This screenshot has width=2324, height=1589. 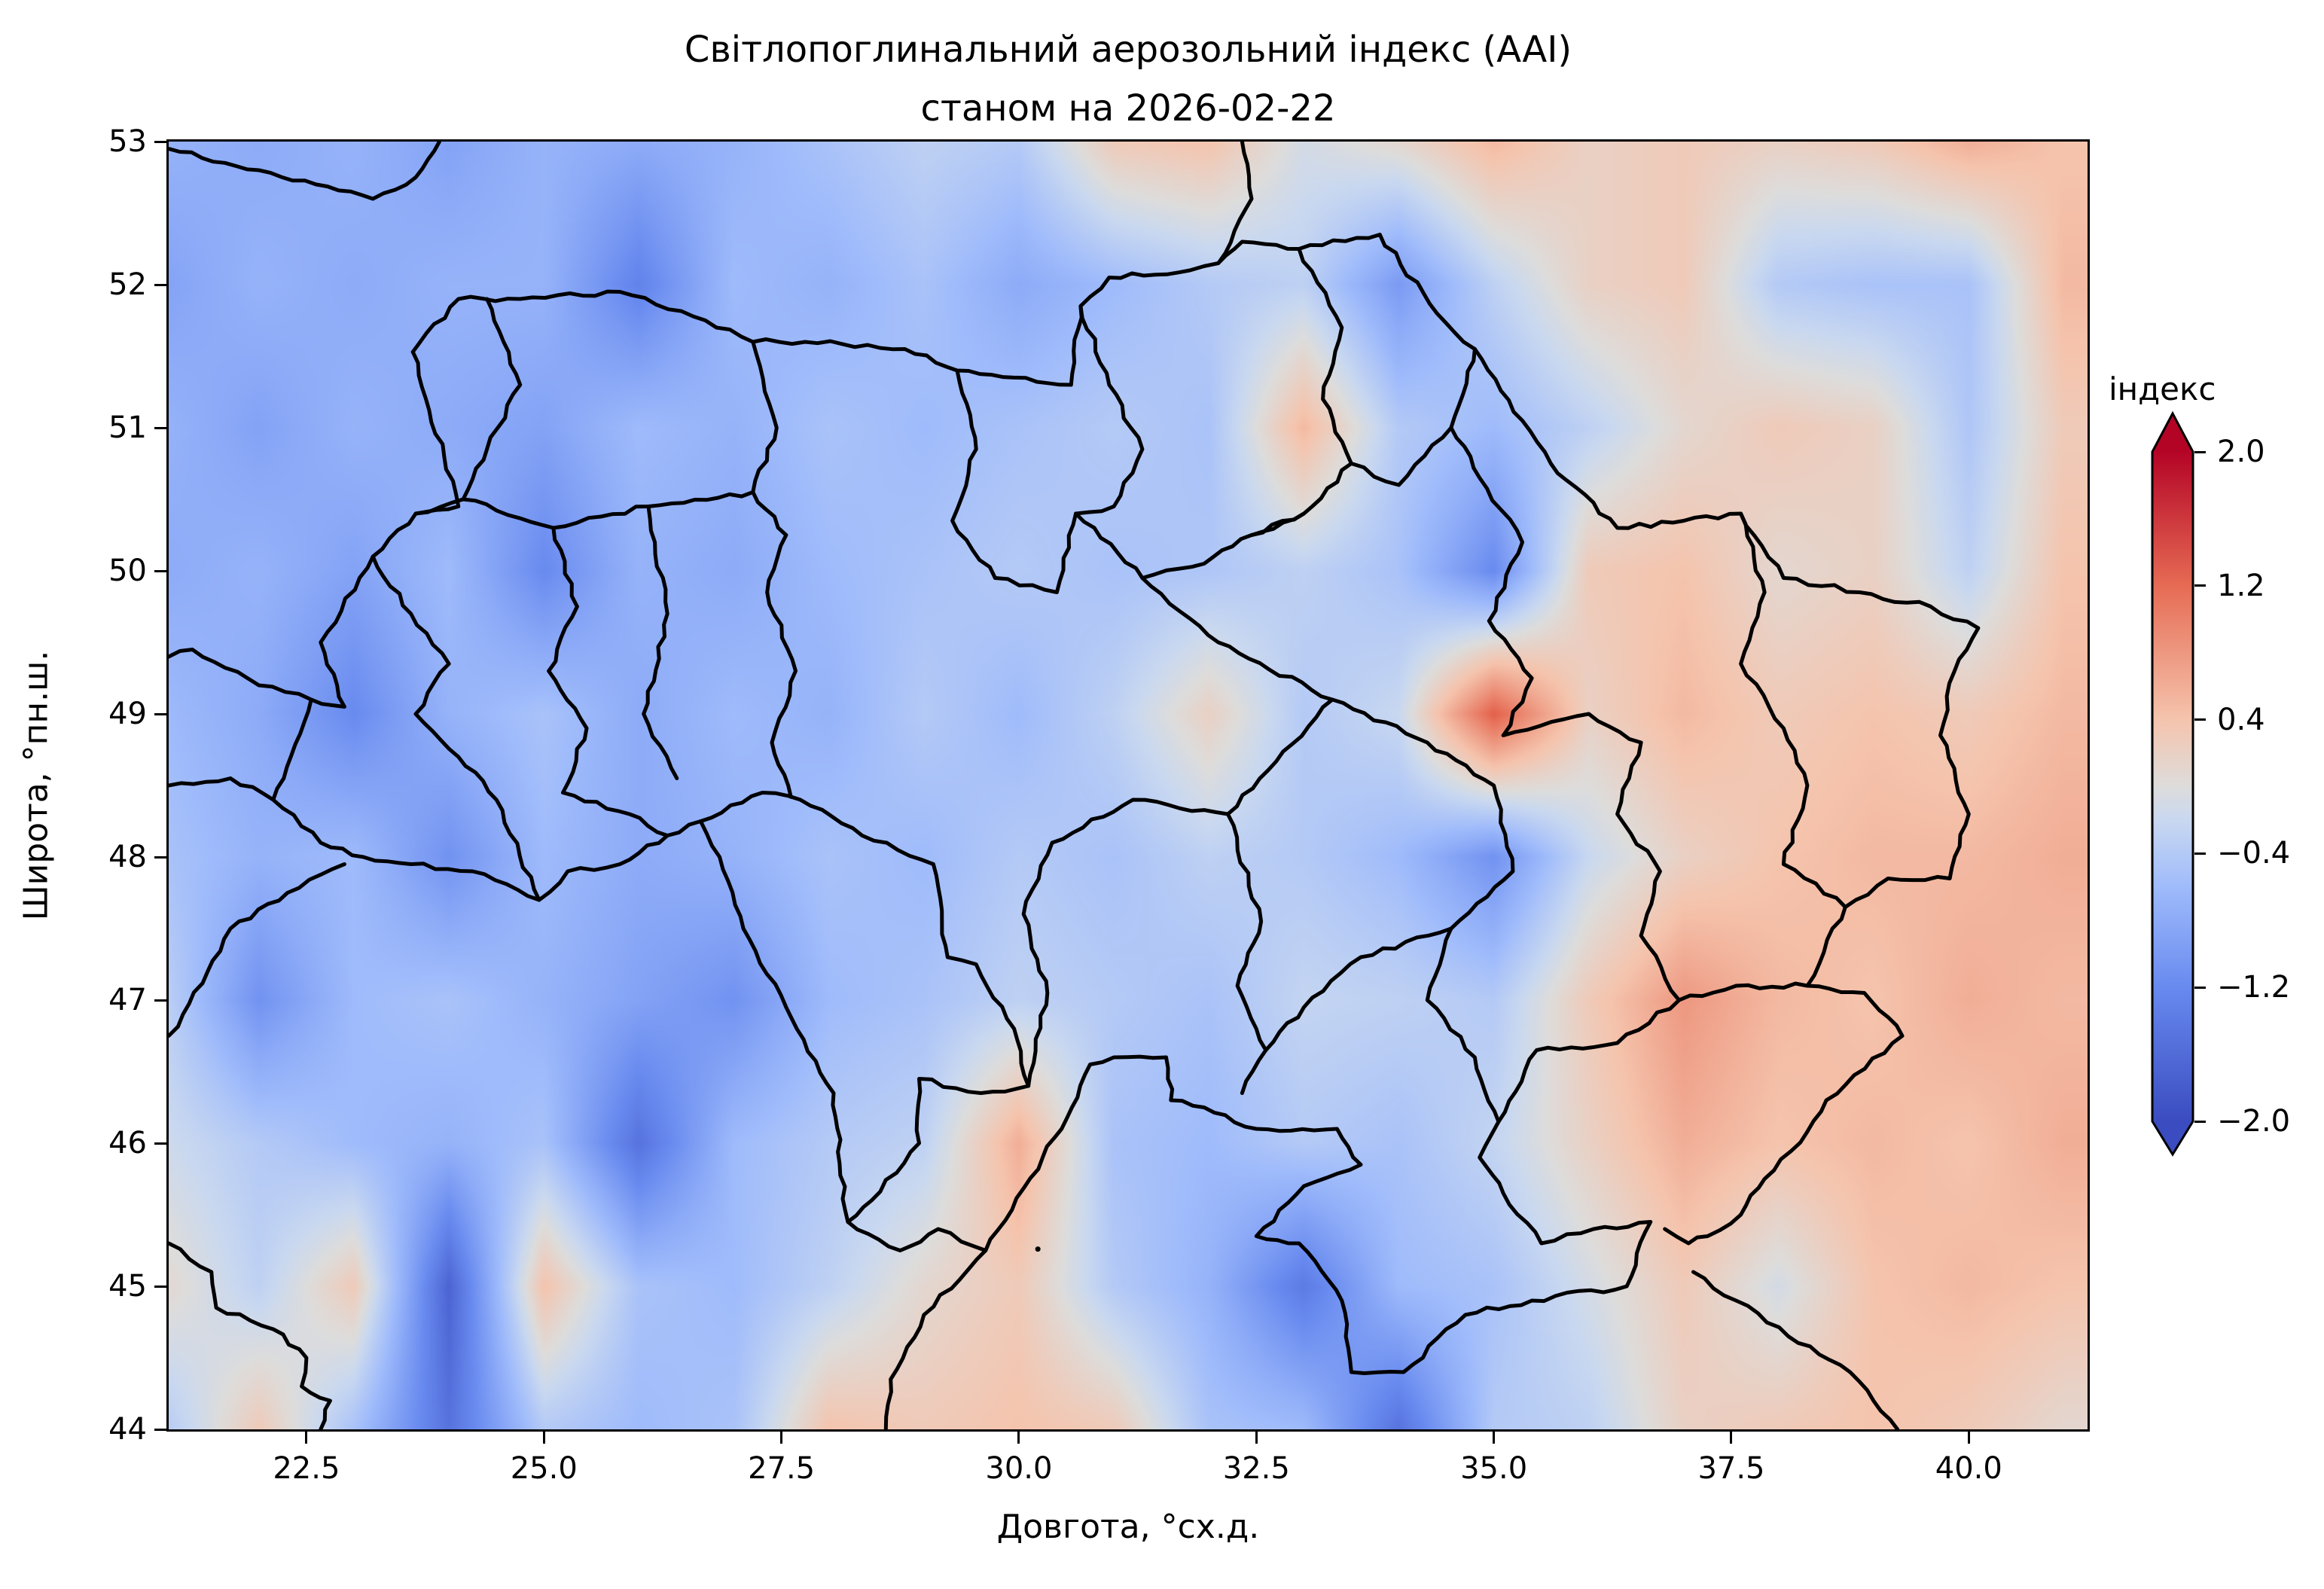 What do you see at coordinates (2162, 389) in the screenshot?
I see `colorbar-label: індекс` at bounding box center [2162, 389].